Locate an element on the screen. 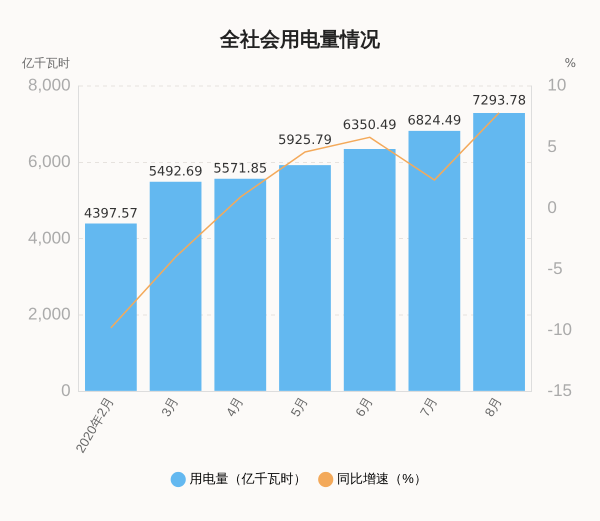  y-tick-label: 6,000 is located at coordinates (49, 162).